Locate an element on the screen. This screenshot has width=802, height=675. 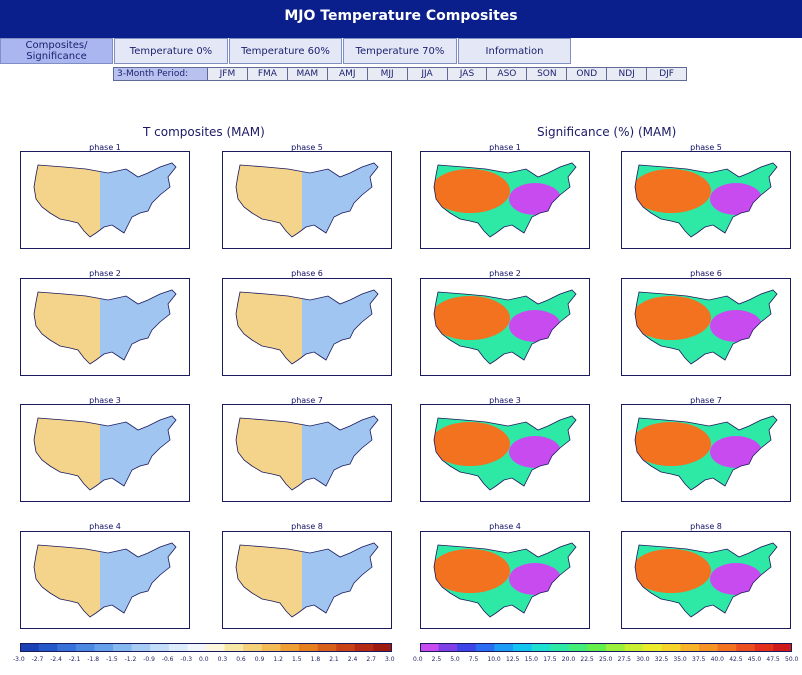
period-label: 3-Month Period: is located at coordinates (161, 74).